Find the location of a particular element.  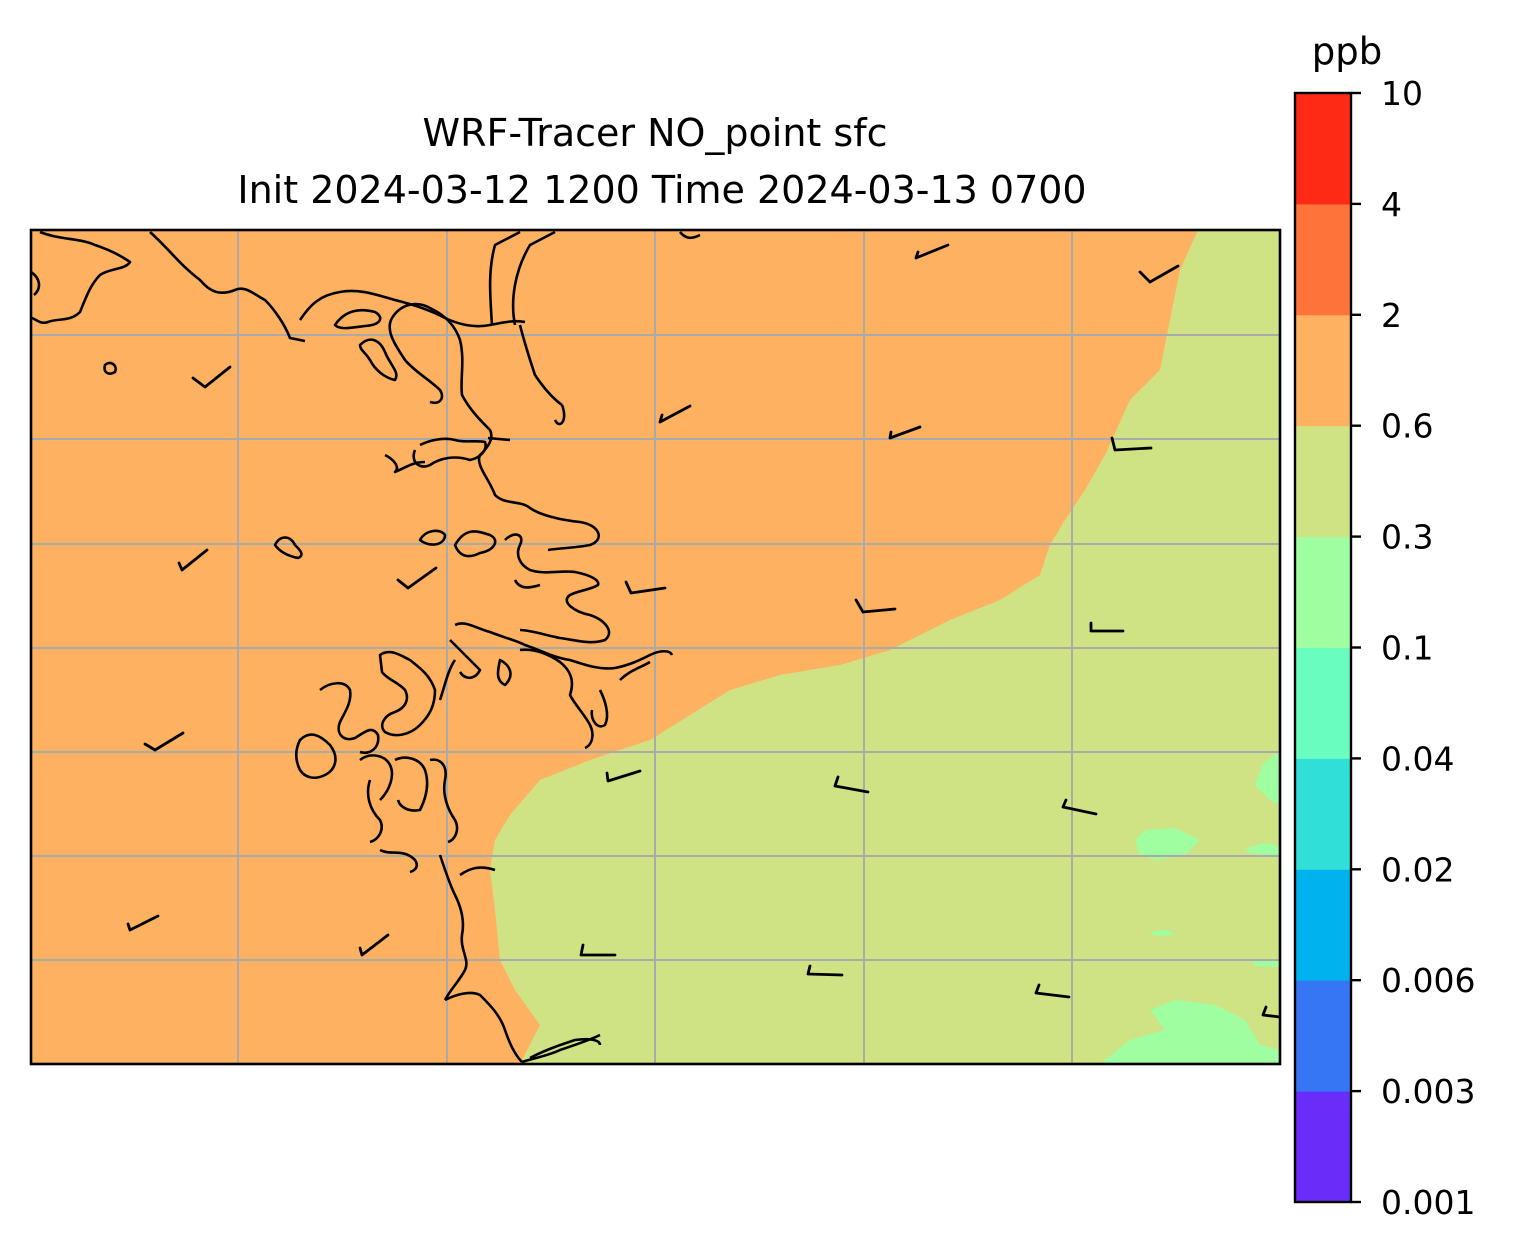

colorbar-tick-label: 10 is located at coordinates (1402, 93).